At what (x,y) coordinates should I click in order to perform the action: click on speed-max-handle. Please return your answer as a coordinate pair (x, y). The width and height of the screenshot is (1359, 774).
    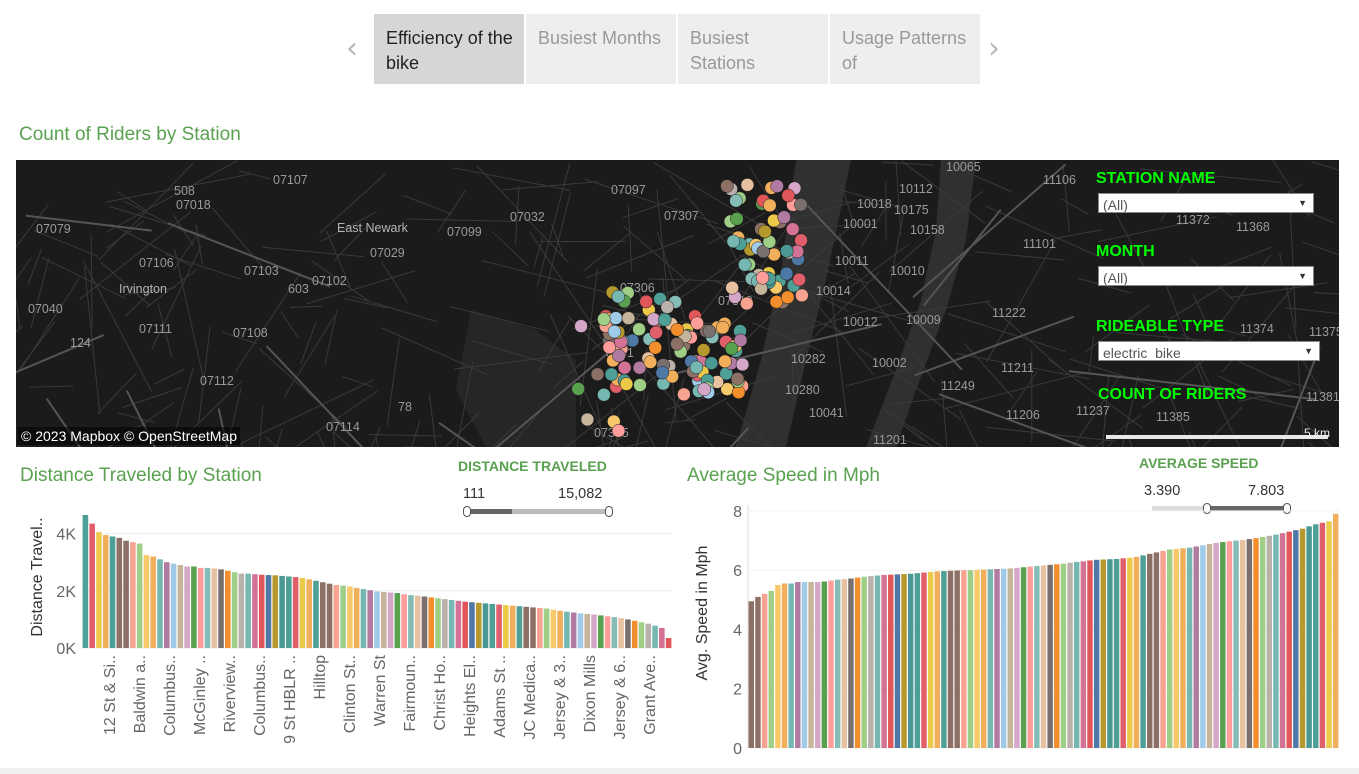
    Looking at the image, I should click on (1287, 508).